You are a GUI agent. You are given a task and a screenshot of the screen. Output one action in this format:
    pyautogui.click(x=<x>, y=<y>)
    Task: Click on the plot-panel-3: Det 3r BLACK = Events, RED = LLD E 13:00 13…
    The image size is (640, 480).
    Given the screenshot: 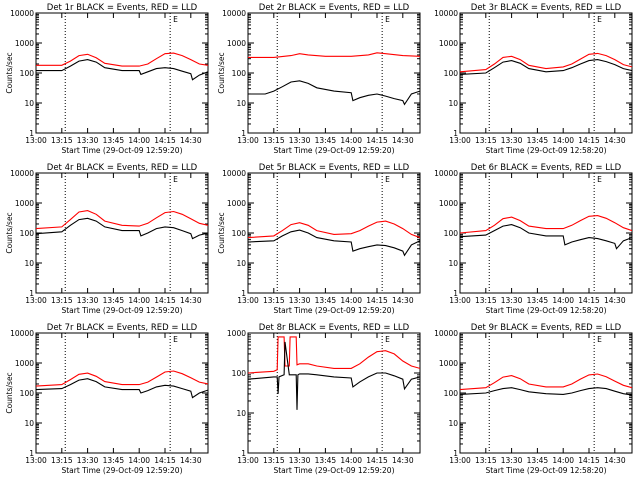 What is the action you would take?
    pyautogui.click(x=533, y=79)
    